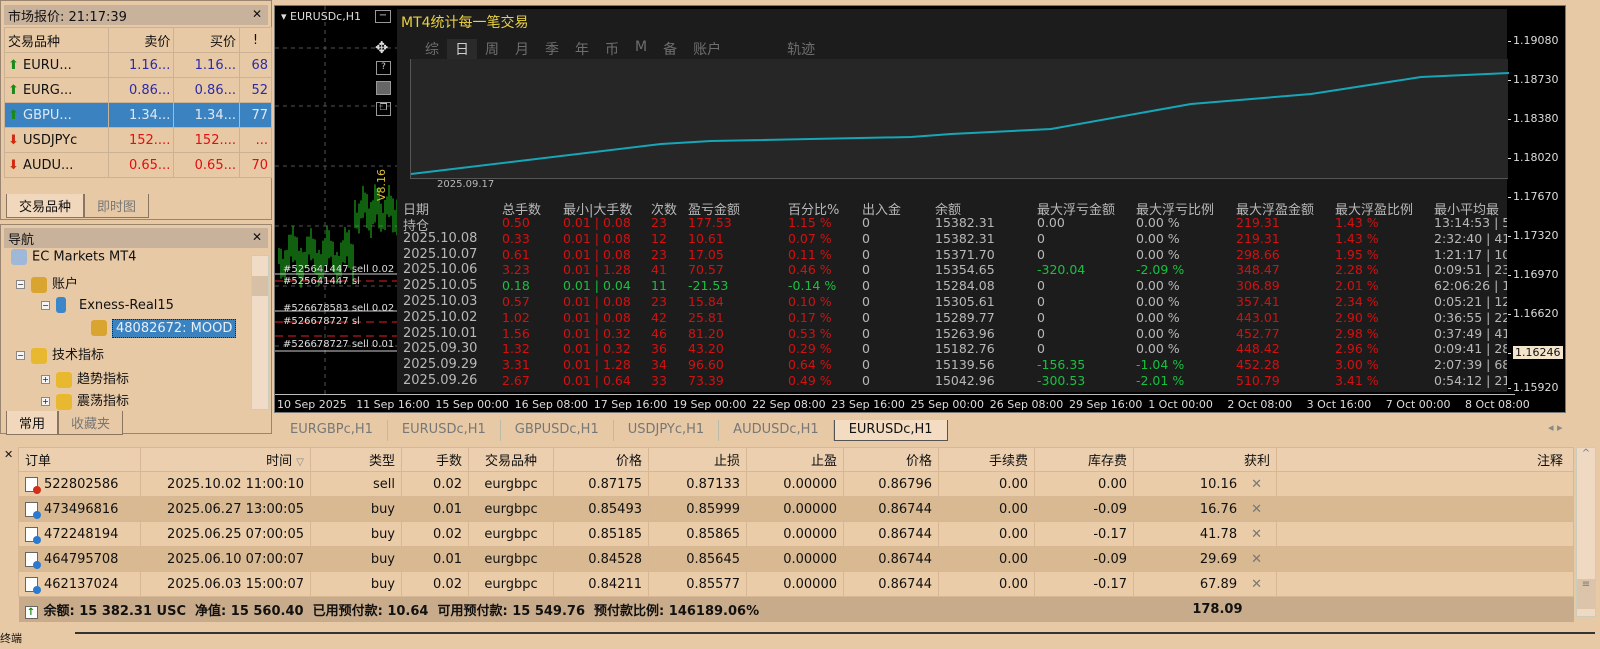 This screenshot has height=649, width=1600. What do you see at coordinates (435, 459) in the screenshot?
I see `column-header: 手数` at bounding box center [435, 459].